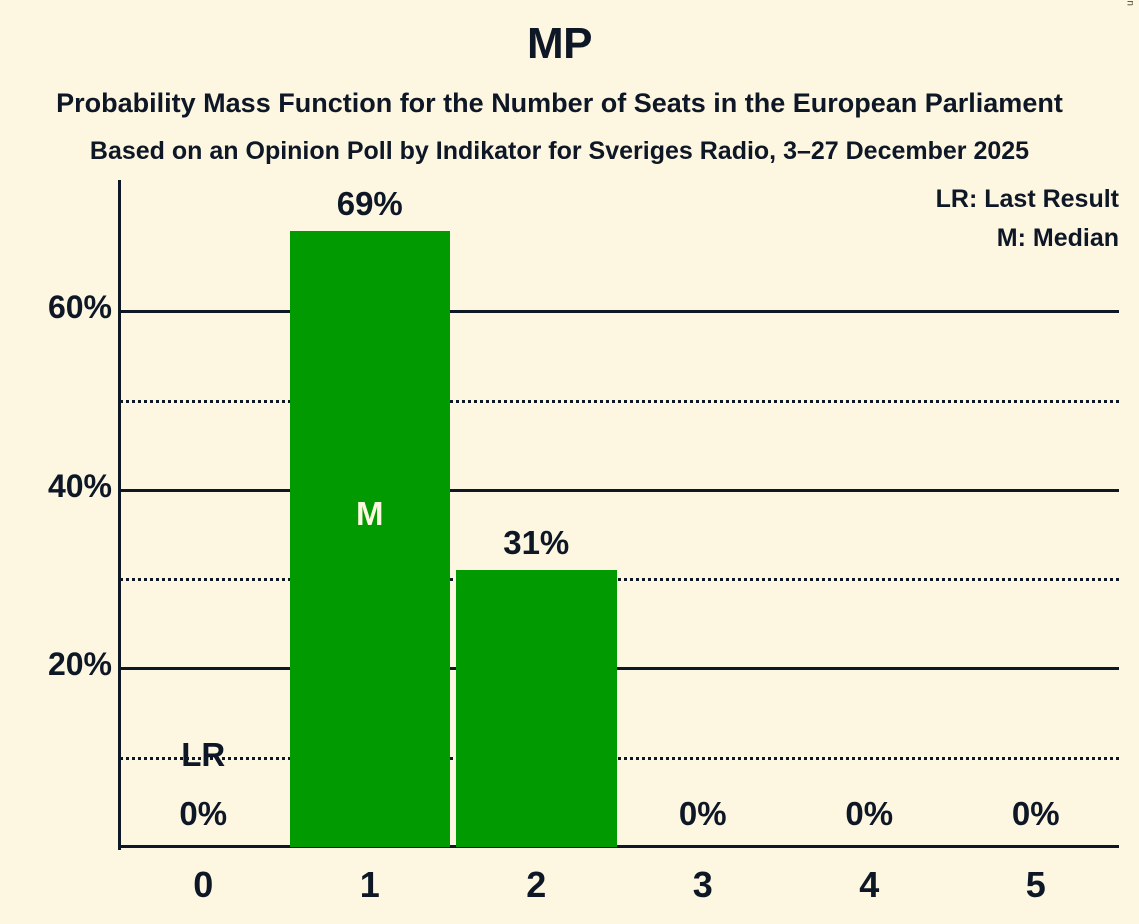 Image resolution: width=1139 pixels, height=924 pixels. What do you see at coordinates (79, 664) in the screenshot?
I see `y-axis-tick-label: 20%` at bounding box center [79, 664].